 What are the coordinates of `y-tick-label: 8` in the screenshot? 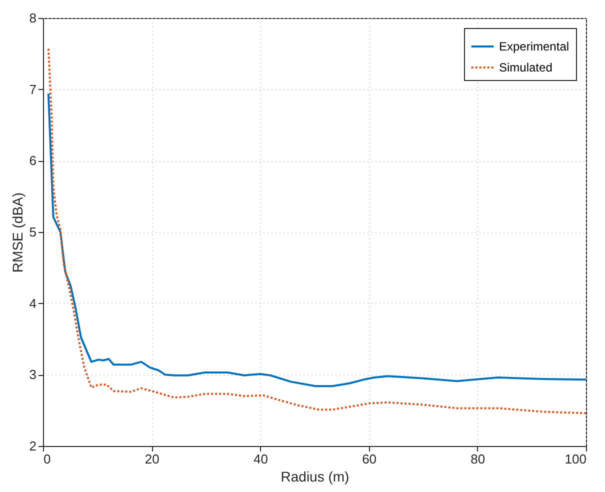 It's located at (32, 18).